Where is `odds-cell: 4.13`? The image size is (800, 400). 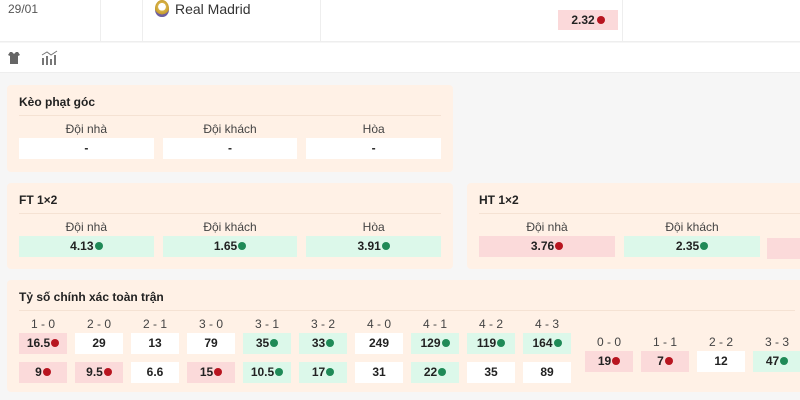 odds-cell: 4.13 is located at coordinates (86, 246).